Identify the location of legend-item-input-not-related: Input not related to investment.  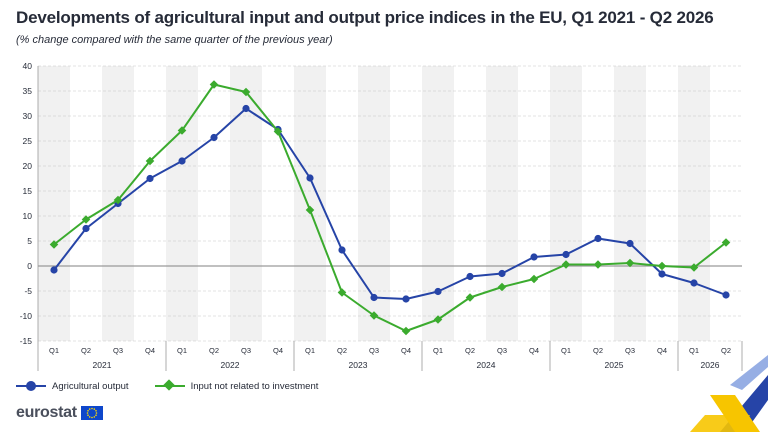
(236, 385).